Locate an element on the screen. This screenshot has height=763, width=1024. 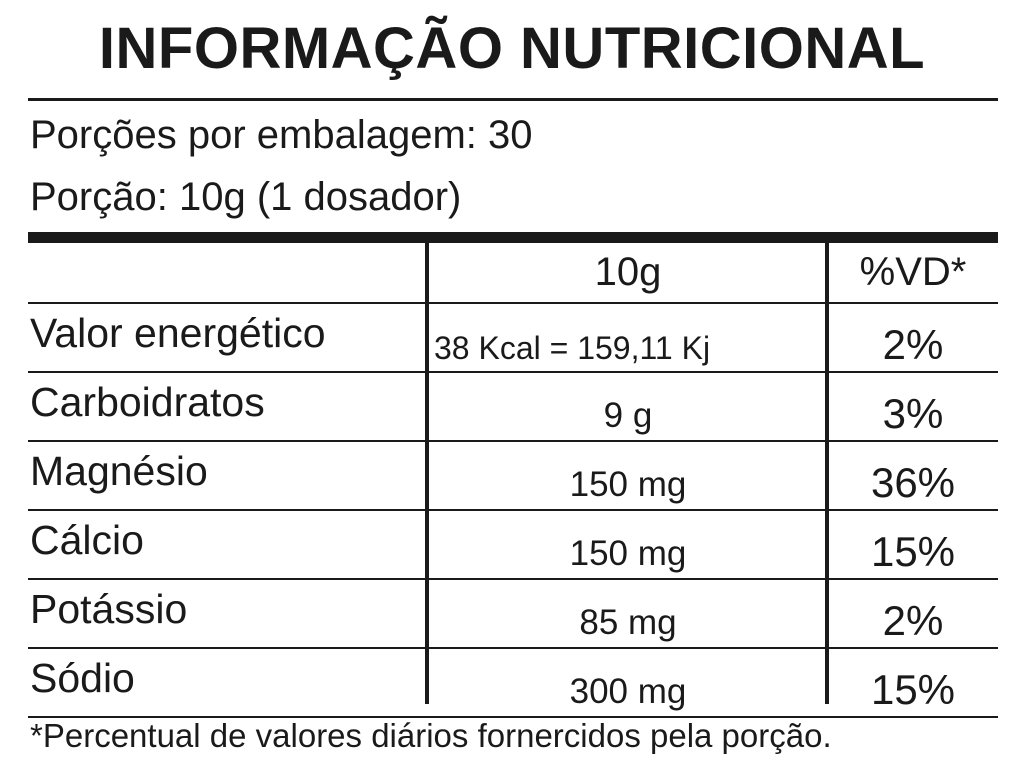
nutrient-name: Potássio is located at coordinates (109, 609).